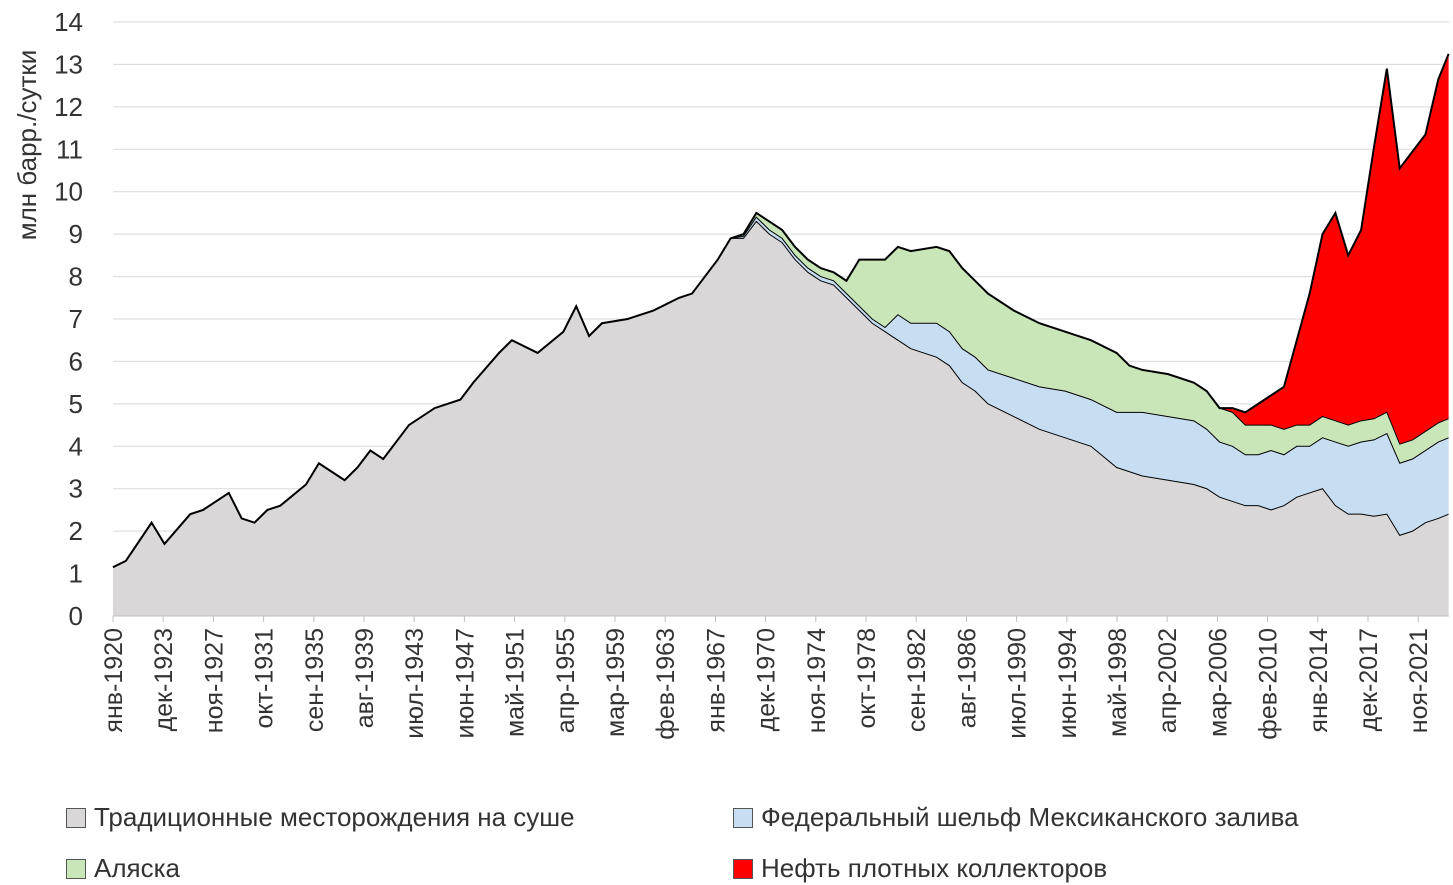 This screenshot has height=885, width=1453. I want to click on x-tick-label: дек-2017, so click(1369, 679).